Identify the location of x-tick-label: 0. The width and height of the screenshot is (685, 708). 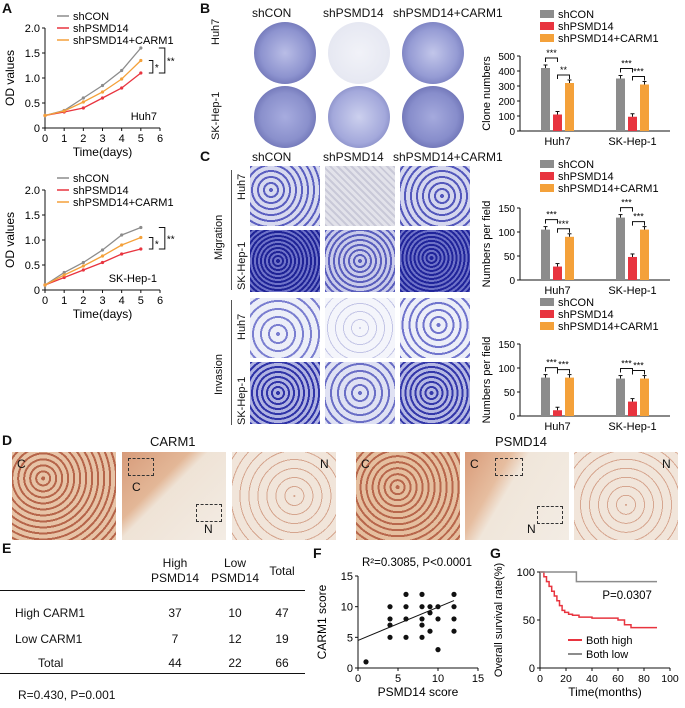
(540, 679).